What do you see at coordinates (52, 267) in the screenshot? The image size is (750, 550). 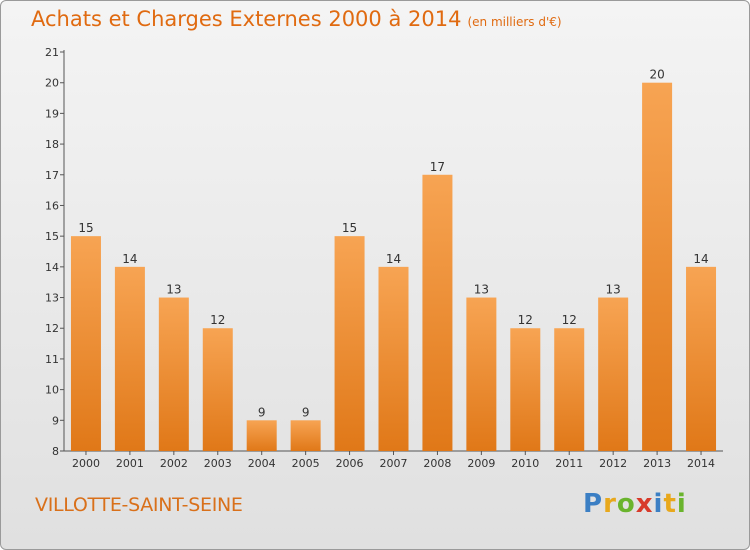 I see `y-tick-label: 14` at bounding box center [52, 267].